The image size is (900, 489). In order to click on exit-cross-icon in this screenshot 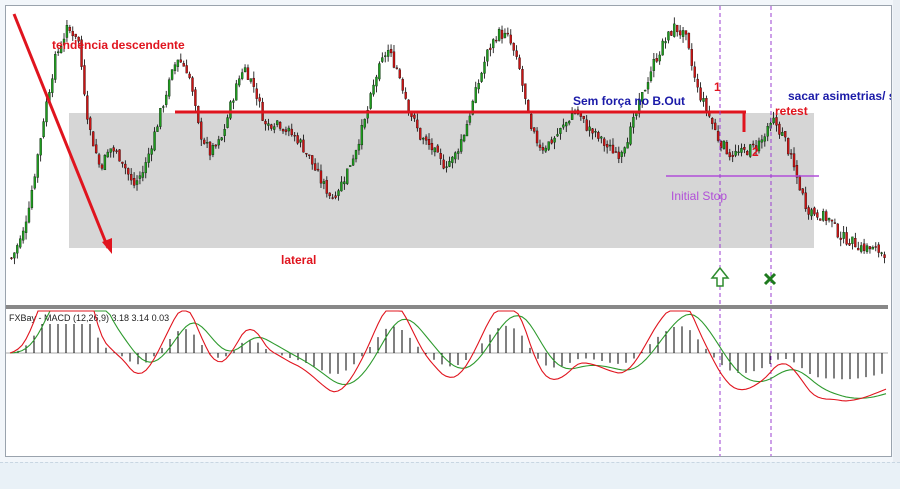, I will do `click(770, 279)`.